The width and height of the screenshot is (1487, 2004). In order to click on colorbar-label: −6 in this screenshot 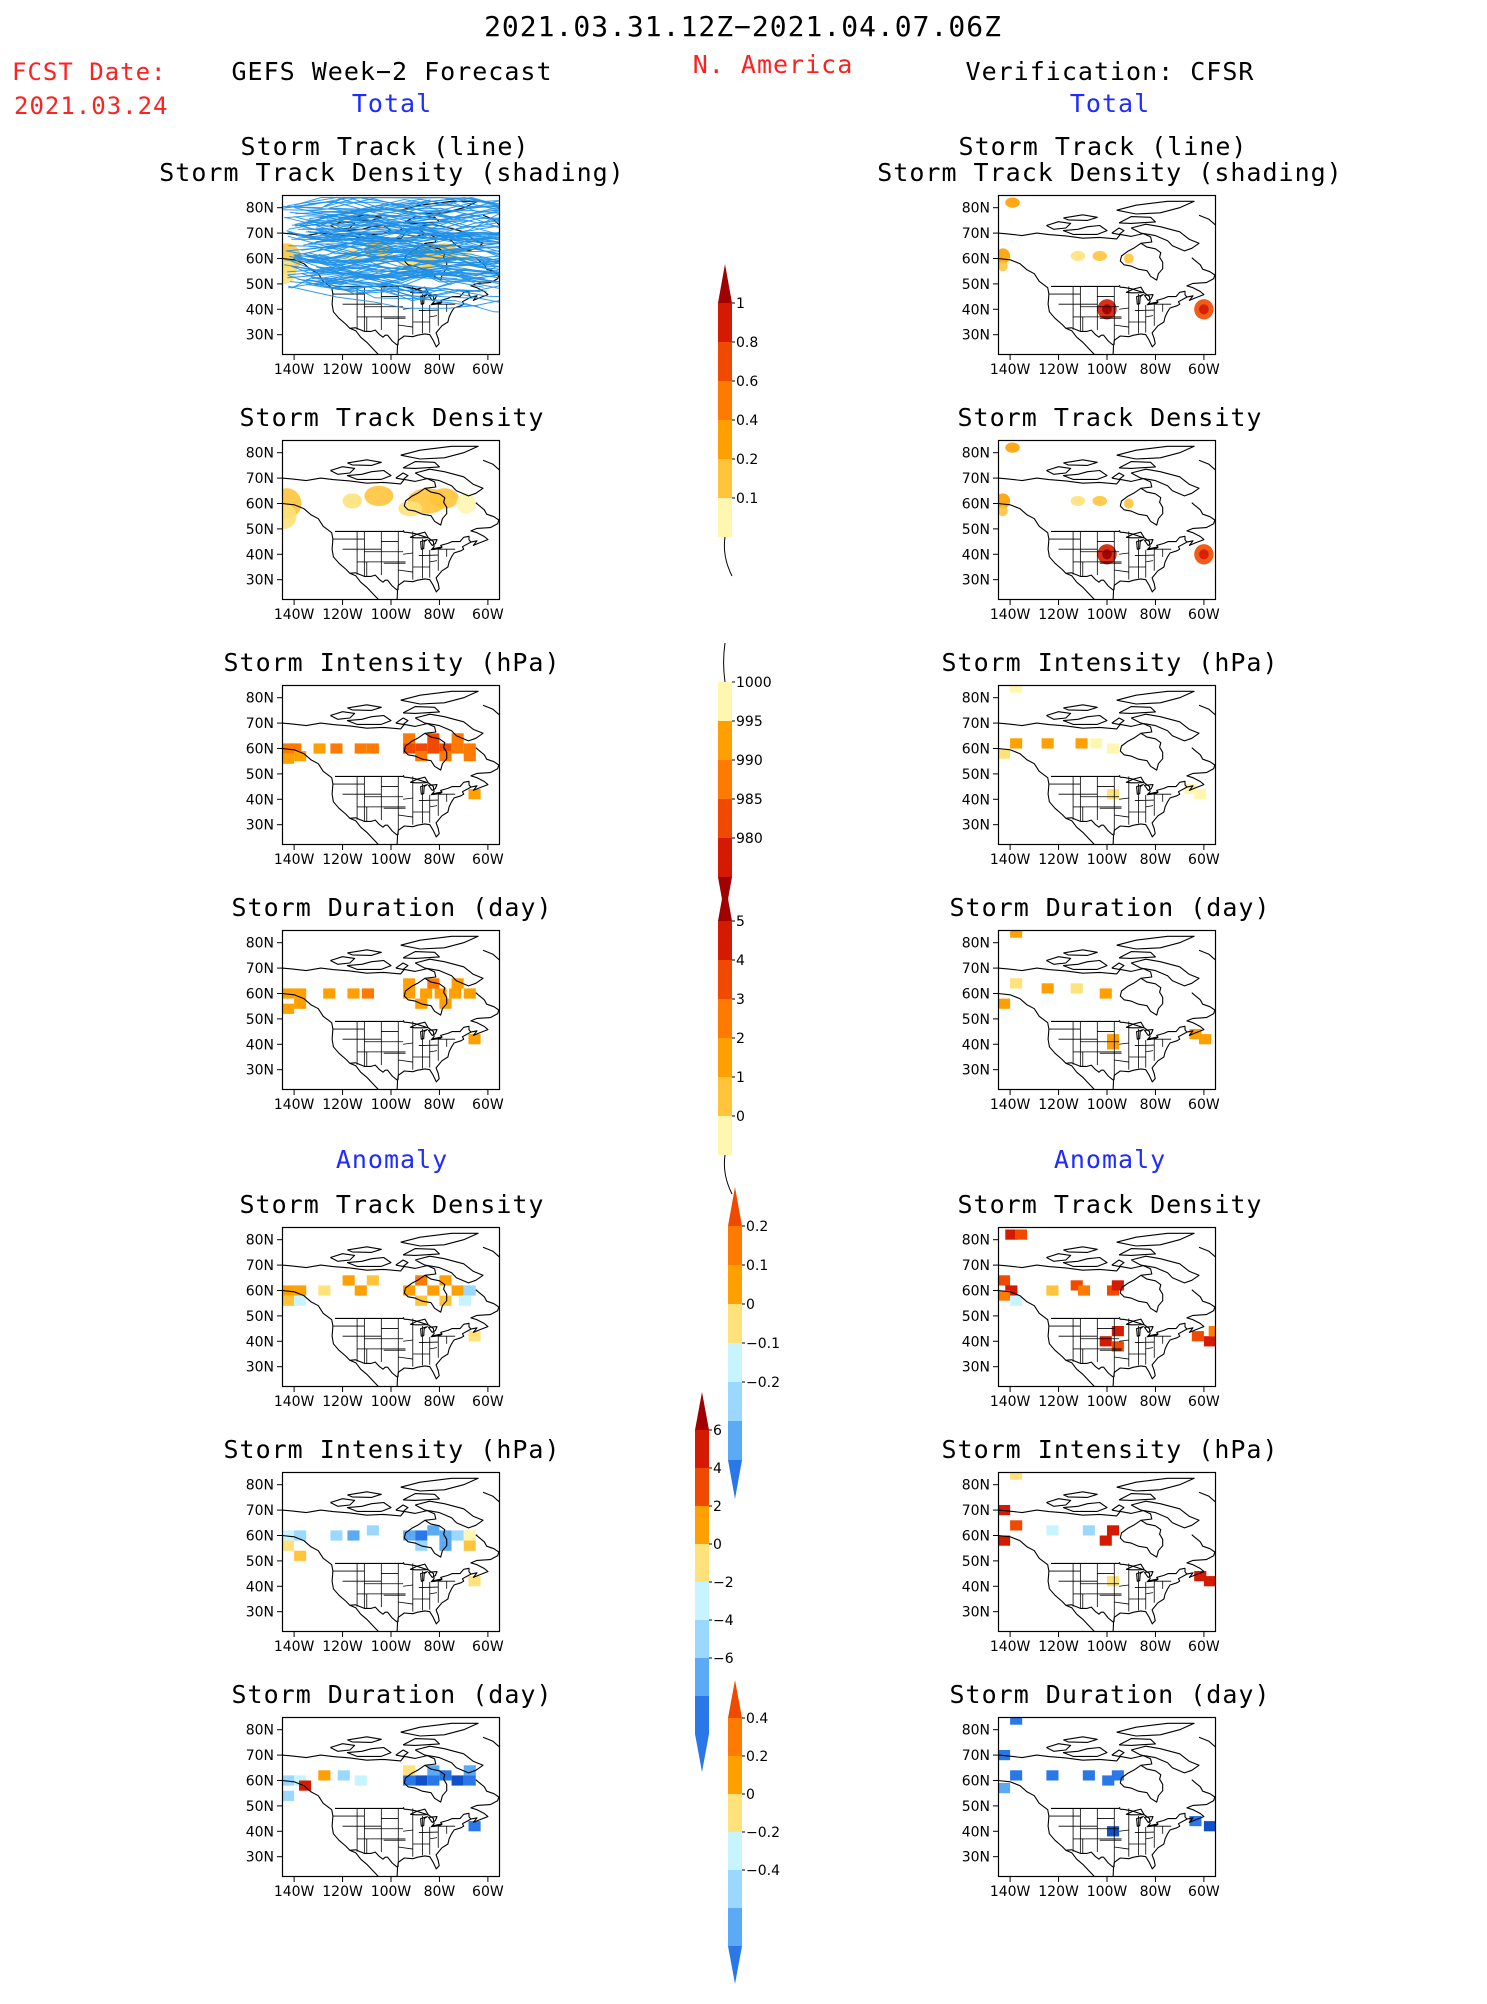, I will do `click(723, 1659)`.